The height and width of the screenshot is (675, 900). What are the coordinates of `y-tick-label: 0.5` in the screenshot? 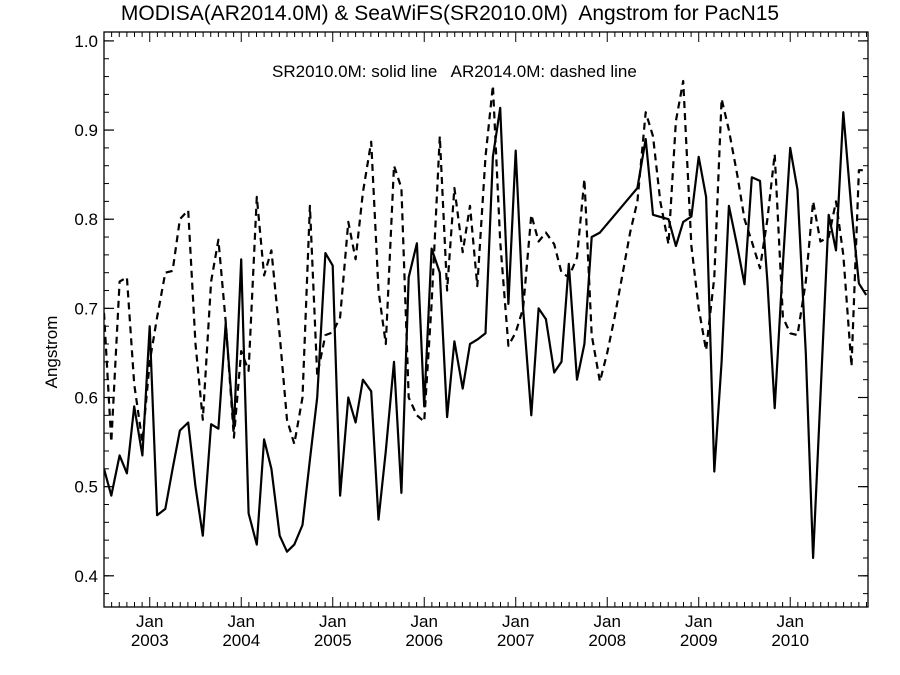 It's located at (86, 487).